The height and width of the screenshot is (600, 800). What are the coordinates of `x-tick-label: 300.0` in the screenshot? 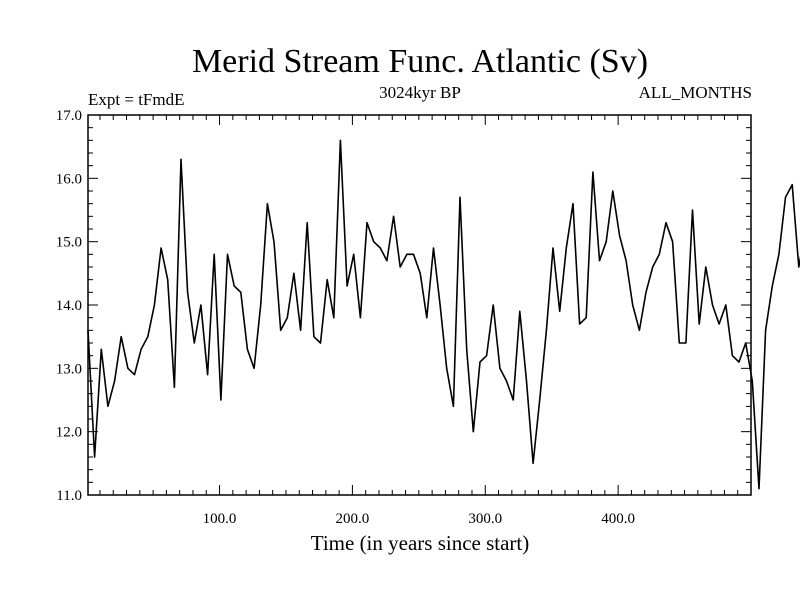 It's located at (485, 519).